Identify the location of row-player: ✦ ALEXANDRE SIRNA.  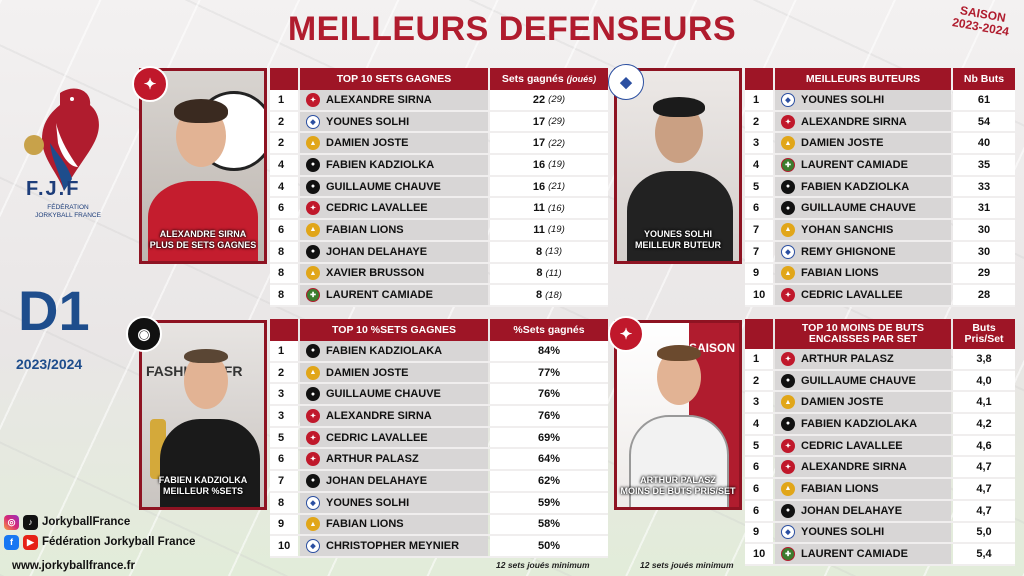
(394, 416).